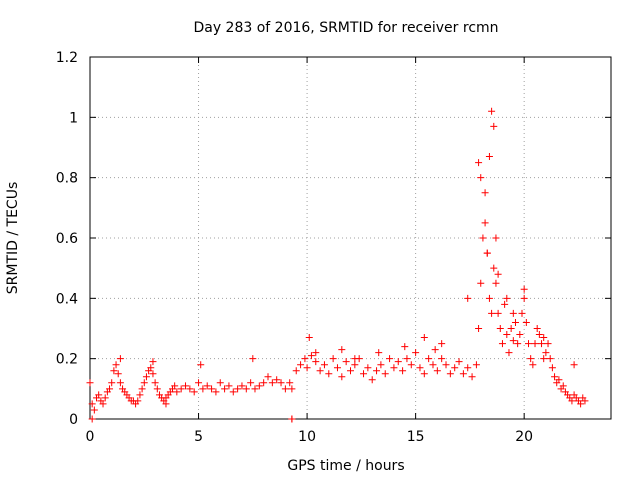  I want to click on y-tick-label: 1.2, so click(67, 58).